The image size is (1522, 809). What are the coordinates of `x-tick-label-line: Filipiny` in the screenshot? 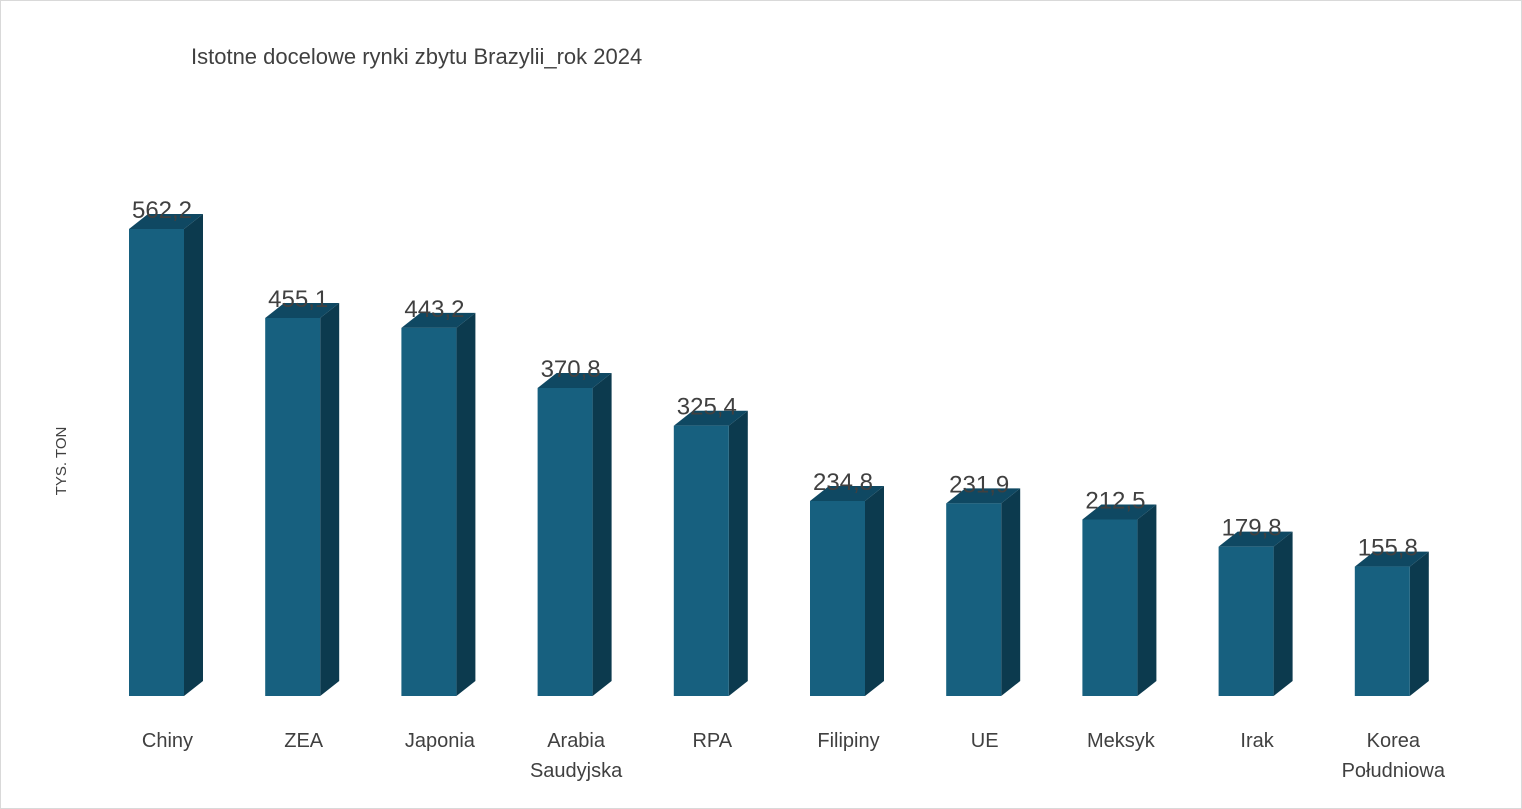 It's located at (848, 741).